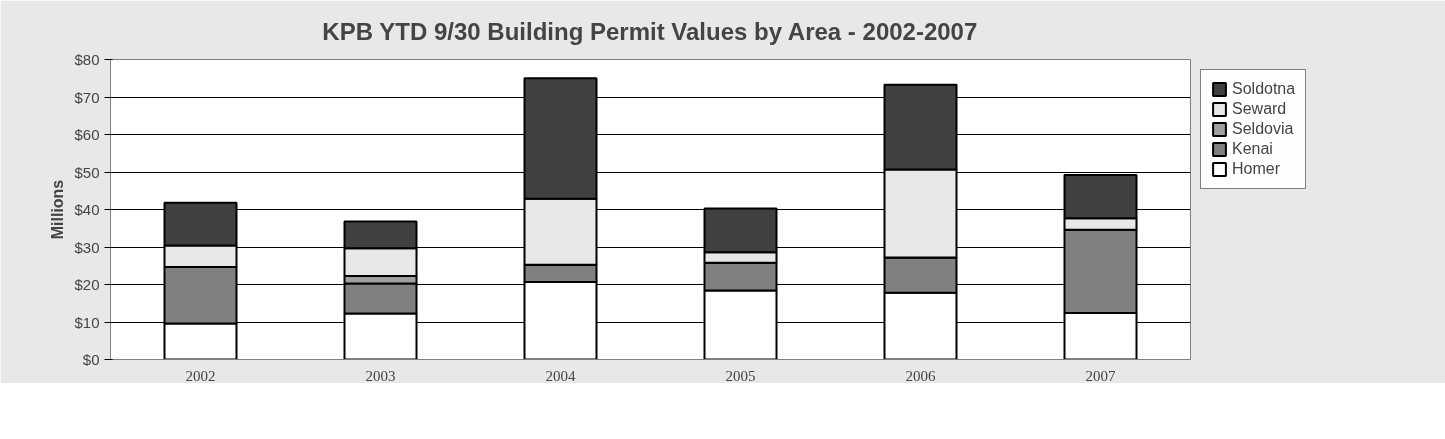 Image resolution: width=1445 pixels, height=439 pixels. I want to click on y-tick-label: $80, so click(87, 59).